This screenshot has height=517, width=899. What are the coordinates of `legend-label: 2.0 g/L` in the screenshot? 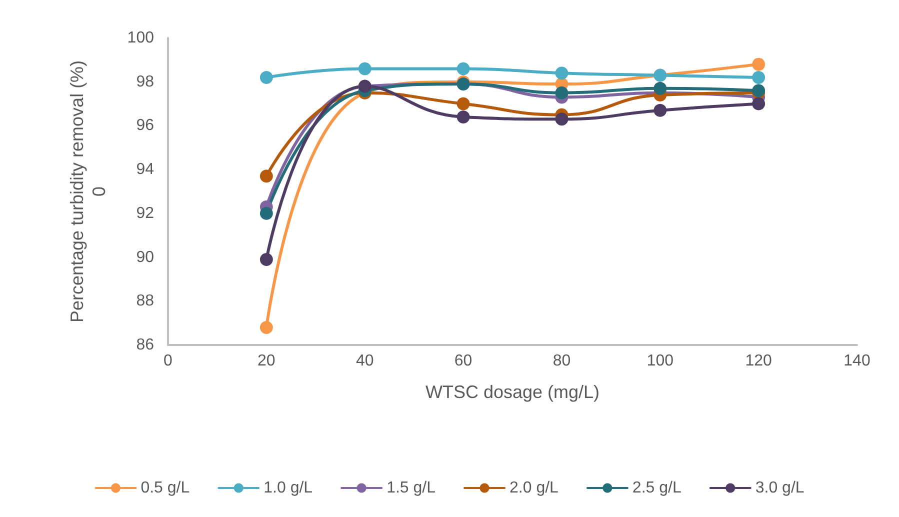 It's located at (534, 488).